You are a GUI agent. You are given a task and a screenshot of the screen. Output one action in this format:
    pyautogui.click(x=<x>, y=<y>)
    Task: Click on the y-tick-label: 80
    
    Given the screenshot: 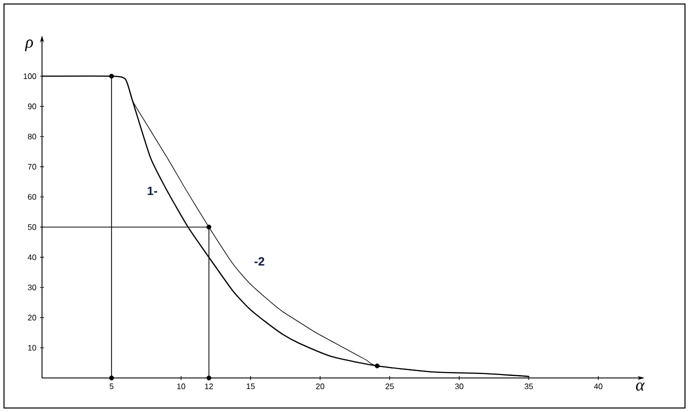 What is the action you would take?
    pyautogui.click(x=32, y=137)
    